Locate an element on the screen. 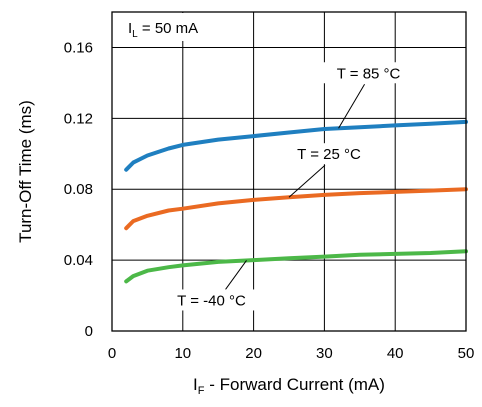 The image size is (482, 407). y-tick-label: 0.12 is located at coordinates (78, 118).